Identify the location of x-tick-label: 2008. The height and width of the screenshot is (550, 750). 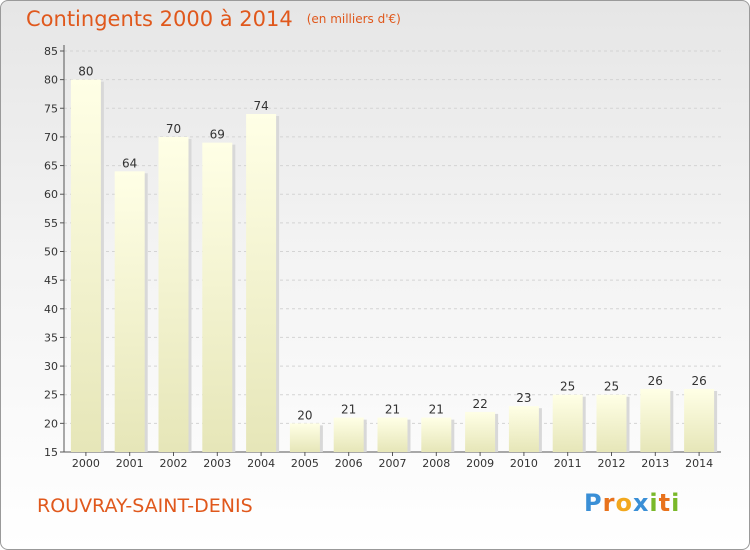
(436, 463).